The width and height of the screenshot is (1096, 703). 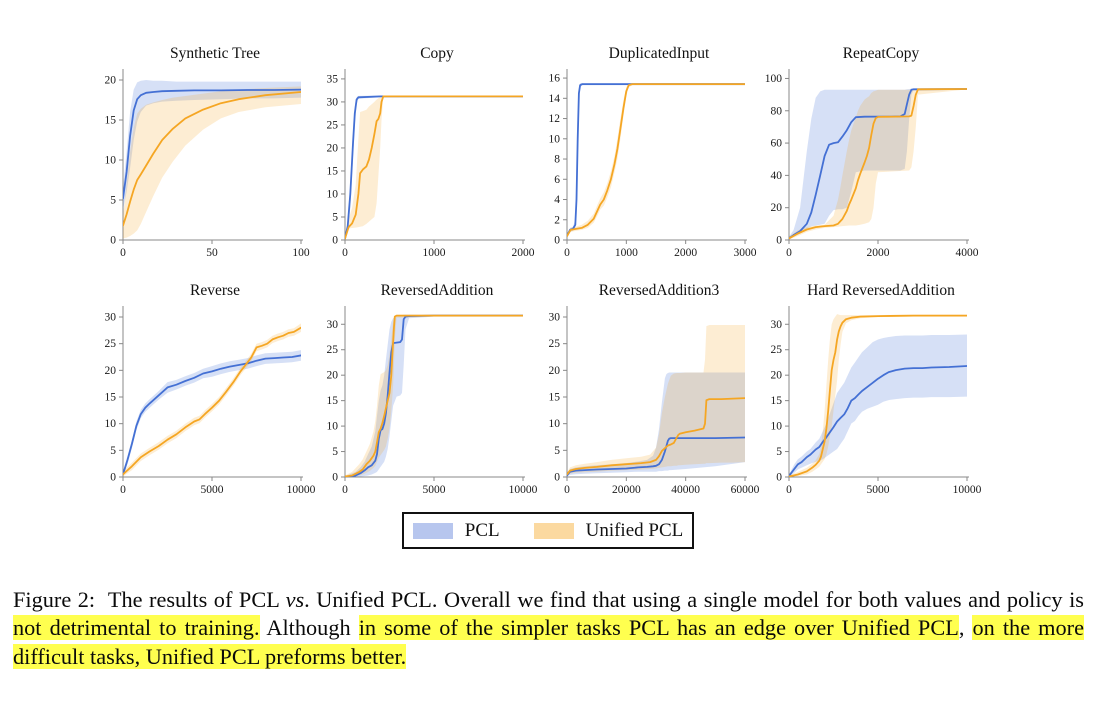 What do you see at coordinates (685, 490) in the screenshot?
I see `svg-text: 40000` at bounding box center [685, 490].